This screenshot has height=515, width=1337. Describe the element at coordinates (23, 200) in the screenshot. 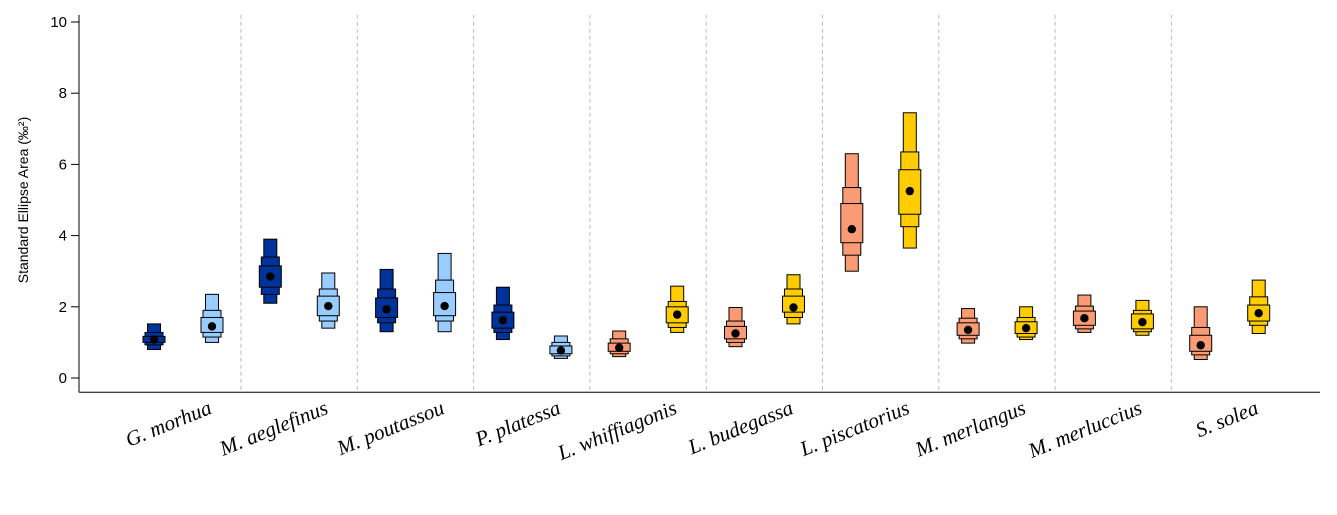

I see `y-axis-label: Standard Ellipse Area (‰²)` at that location.